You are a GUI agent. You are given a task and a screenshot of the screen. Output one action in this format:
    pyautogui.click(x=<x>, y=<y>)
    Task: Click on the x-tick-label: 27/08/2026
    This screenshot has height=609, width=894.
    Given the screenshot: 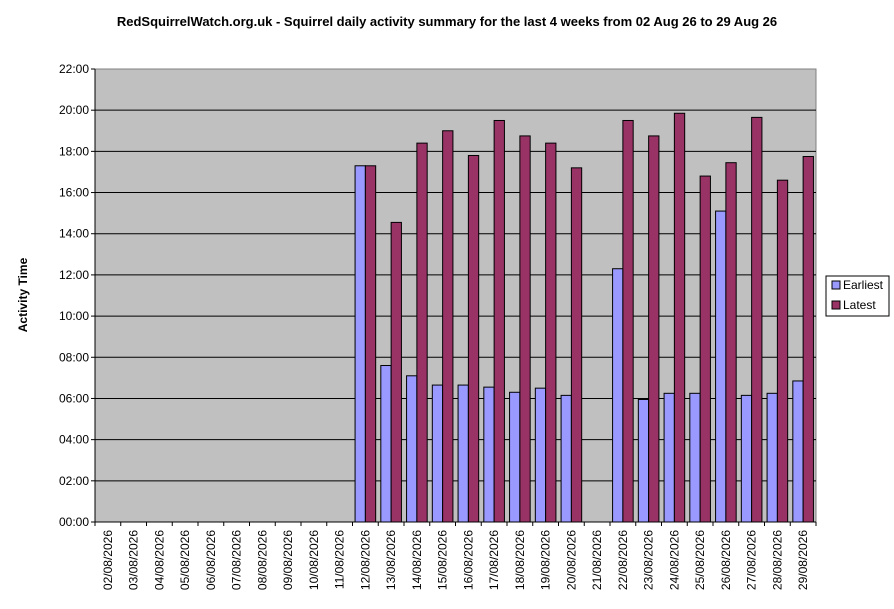 What is the action you would take?
    pyautogui.click(x=752, y=560)
    